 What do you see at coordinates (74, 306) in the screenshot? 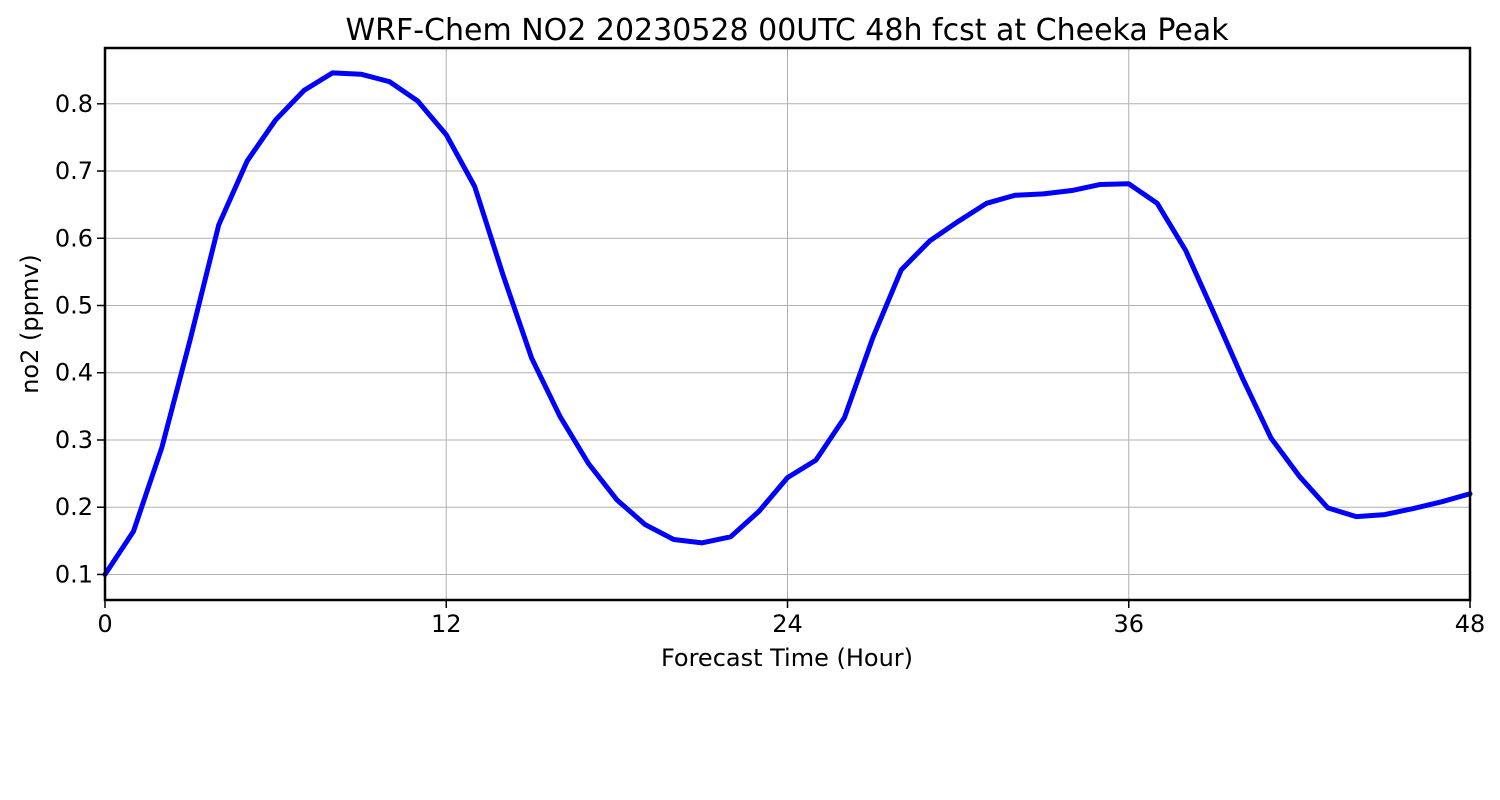
I see `y-tick-label: 0.5` at bounding box center [74, 306].